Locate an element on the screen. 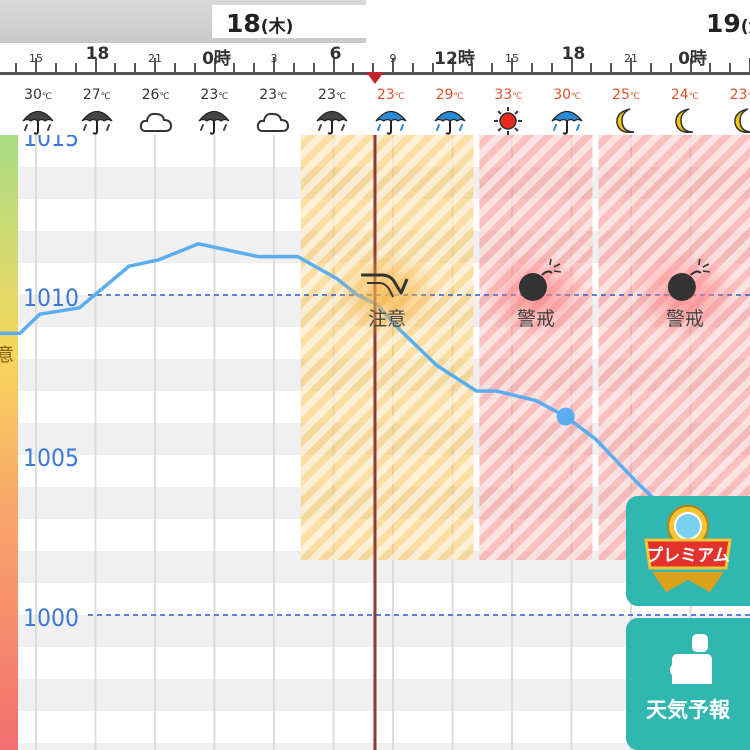 Image resolution: width=750 pixels, height=750 pixels. day-tab-next: 19(金 is located at coordinates (567, 22).